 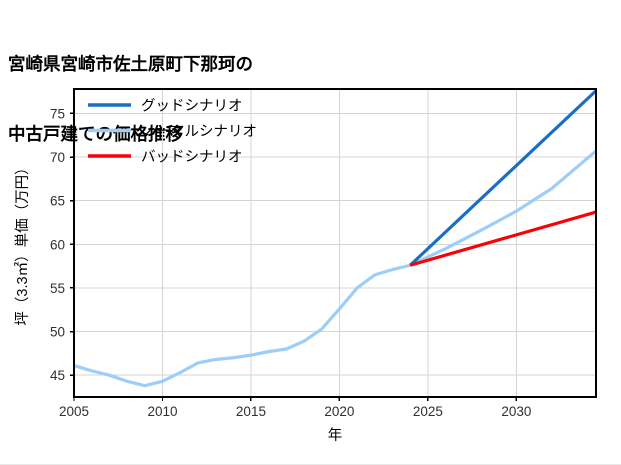 I want to click on legend-label-normal: ノーマルシナリオ, so click(x=199, y=132).